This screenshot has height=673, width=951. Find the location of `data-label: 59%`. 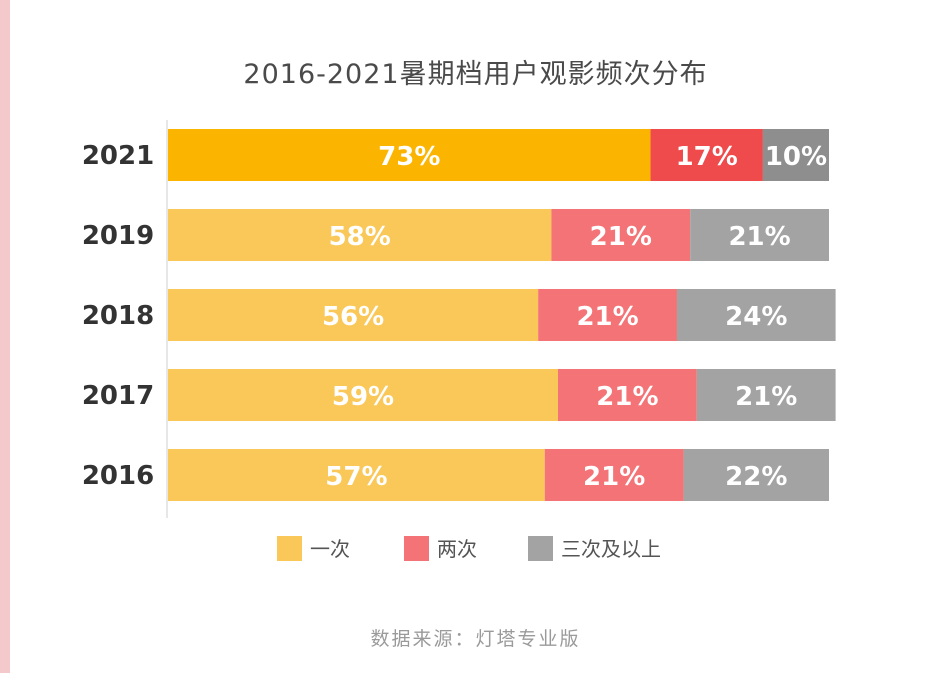

data-label: 59% is located at coordinates (363, 397).